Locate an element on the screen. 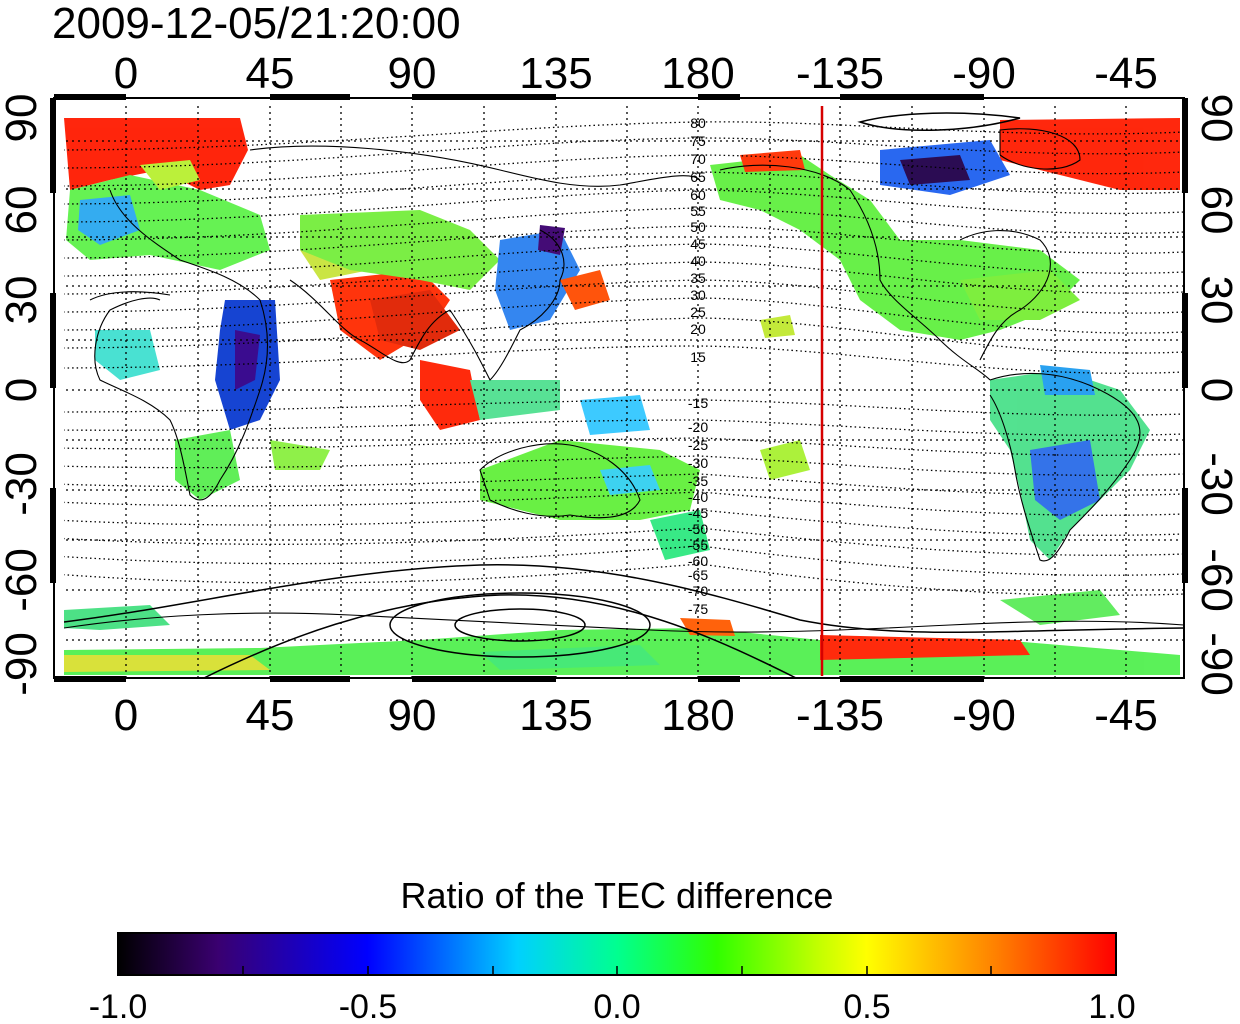  contour-label: -30 is located at coordinates (698, 463).